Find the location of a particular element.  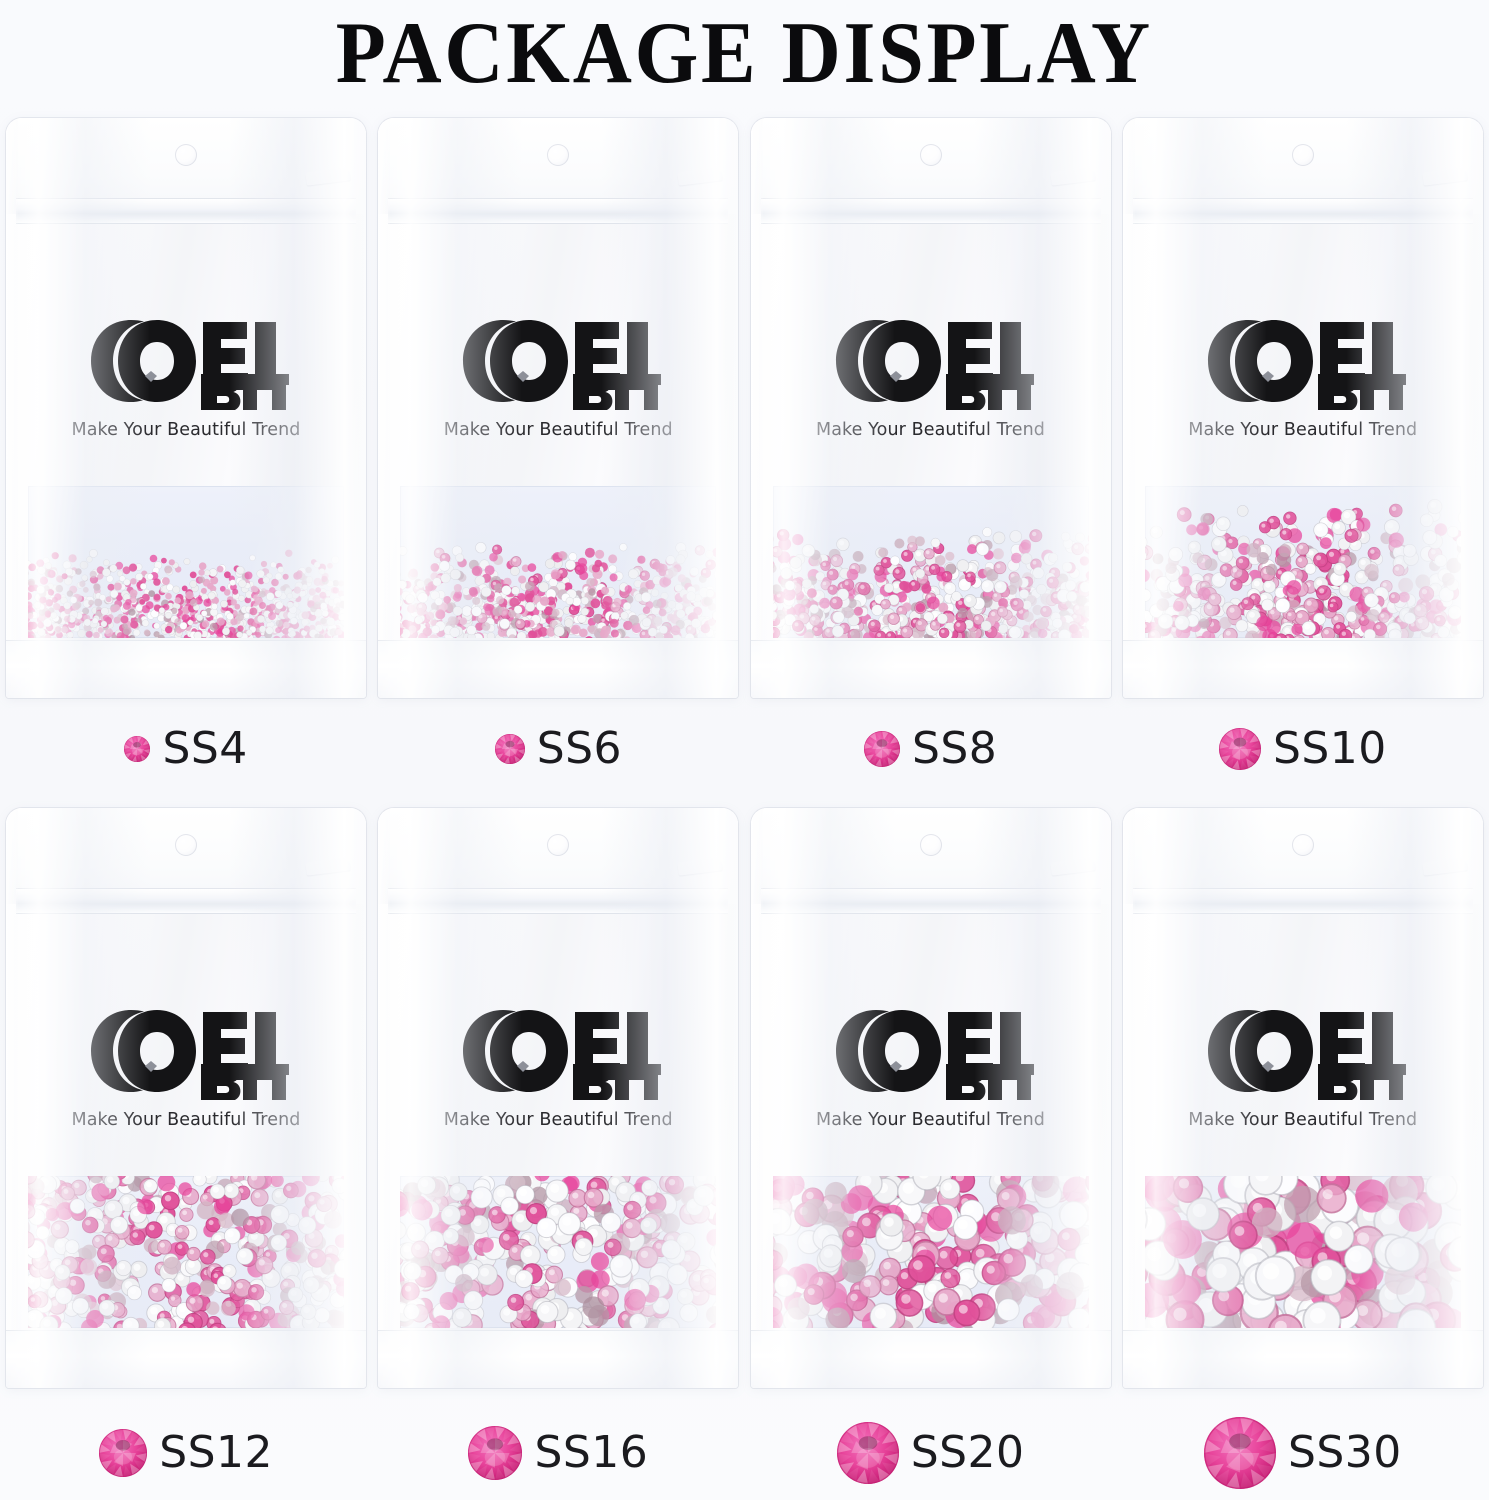

page-title-text: PACKAGE DISPLAY is located at coordinates (744, 53).